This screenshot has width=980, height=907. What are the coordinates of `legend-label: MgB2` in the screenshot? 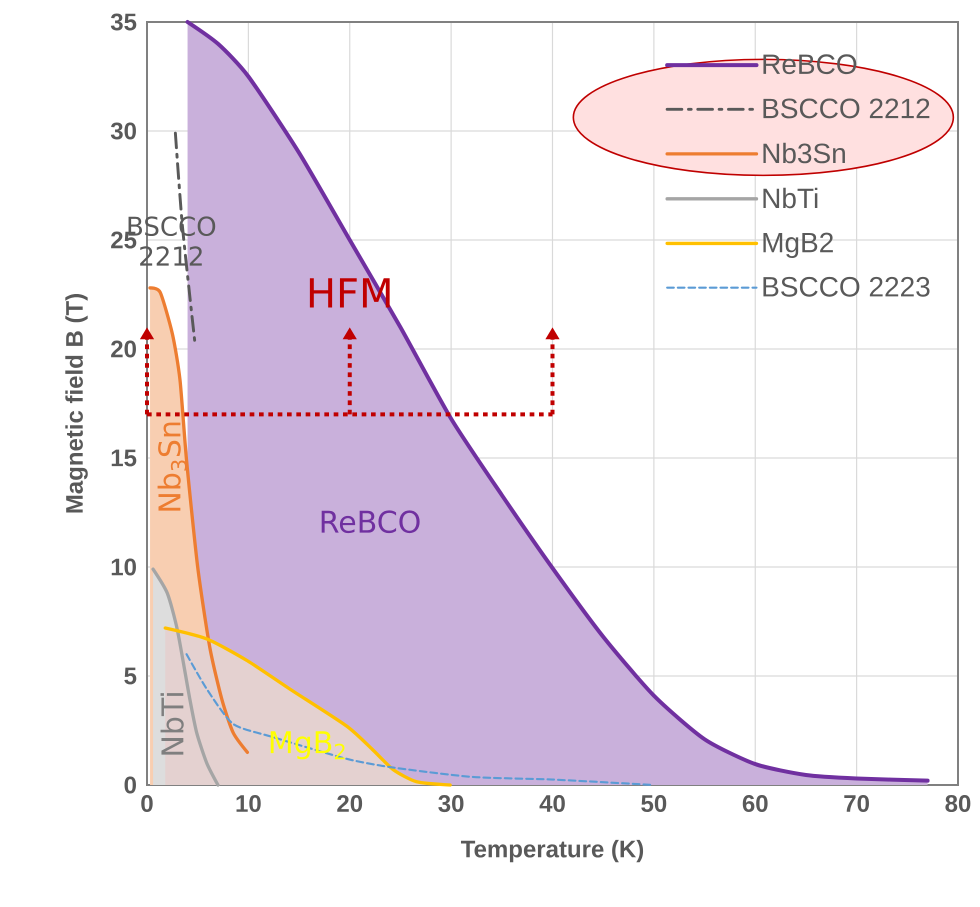 It's located at (798, 245).